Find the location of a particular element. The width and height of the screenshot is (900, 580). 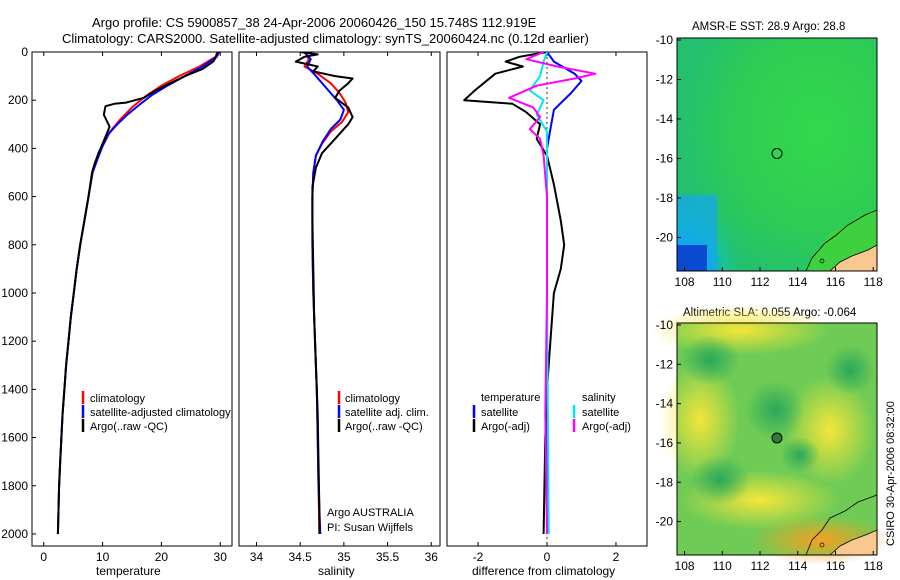

salinity-lines is located at coordinates (324, 293).